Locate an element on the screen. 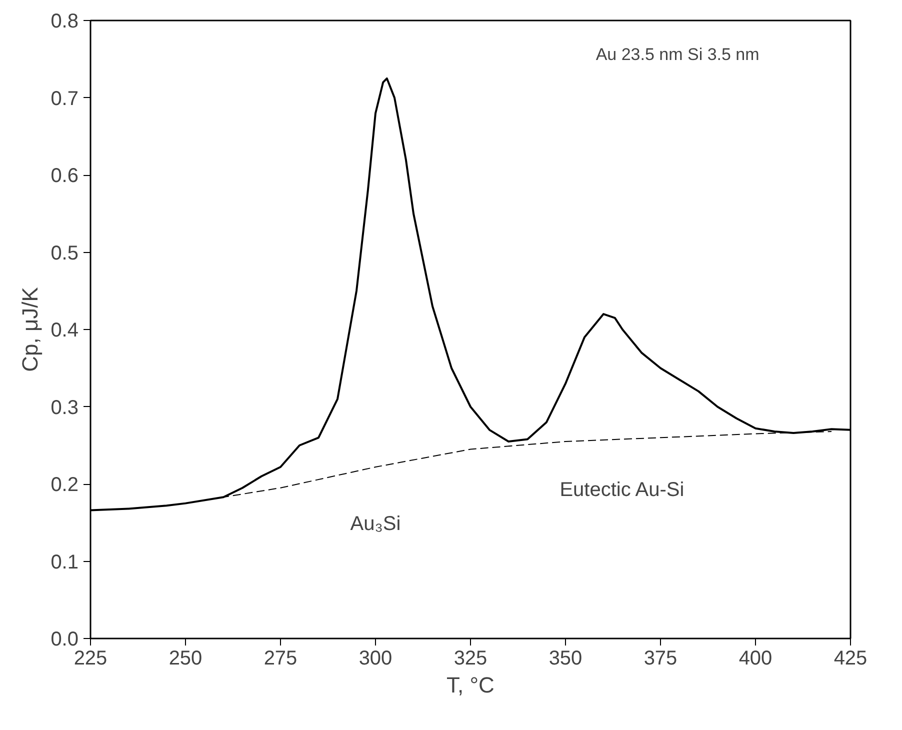 Image resolution: width=902 pixels, height=730 pixels. y-tick-label: 0.3 is located at coordinates (64, 407).